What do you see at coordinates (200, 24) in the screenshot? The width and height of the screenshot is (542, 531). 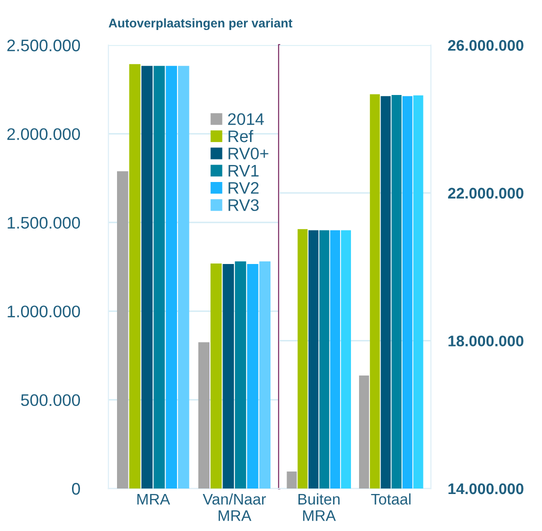 I see `chart-title: Autoverplaatsingen per variant` at bounding box center [200, 24].